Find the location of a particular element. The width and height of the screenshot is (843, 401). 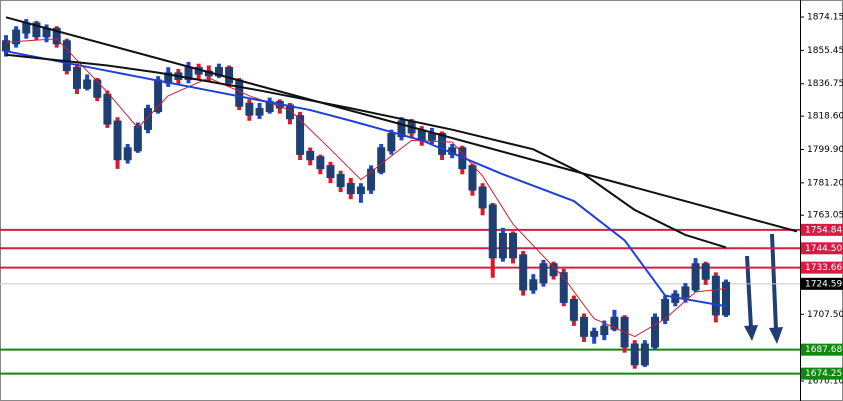

y-tick-label: 1763.05 is located at coordinates (825, 216).